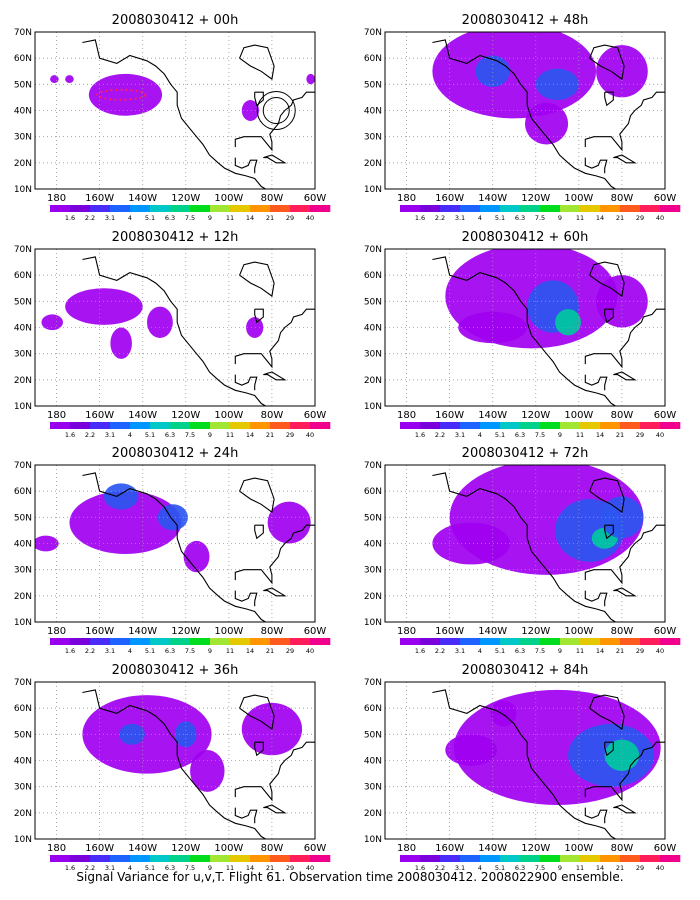 This screenshot has height=900, width=700. I want to click on map-frame, so click(175, 327).